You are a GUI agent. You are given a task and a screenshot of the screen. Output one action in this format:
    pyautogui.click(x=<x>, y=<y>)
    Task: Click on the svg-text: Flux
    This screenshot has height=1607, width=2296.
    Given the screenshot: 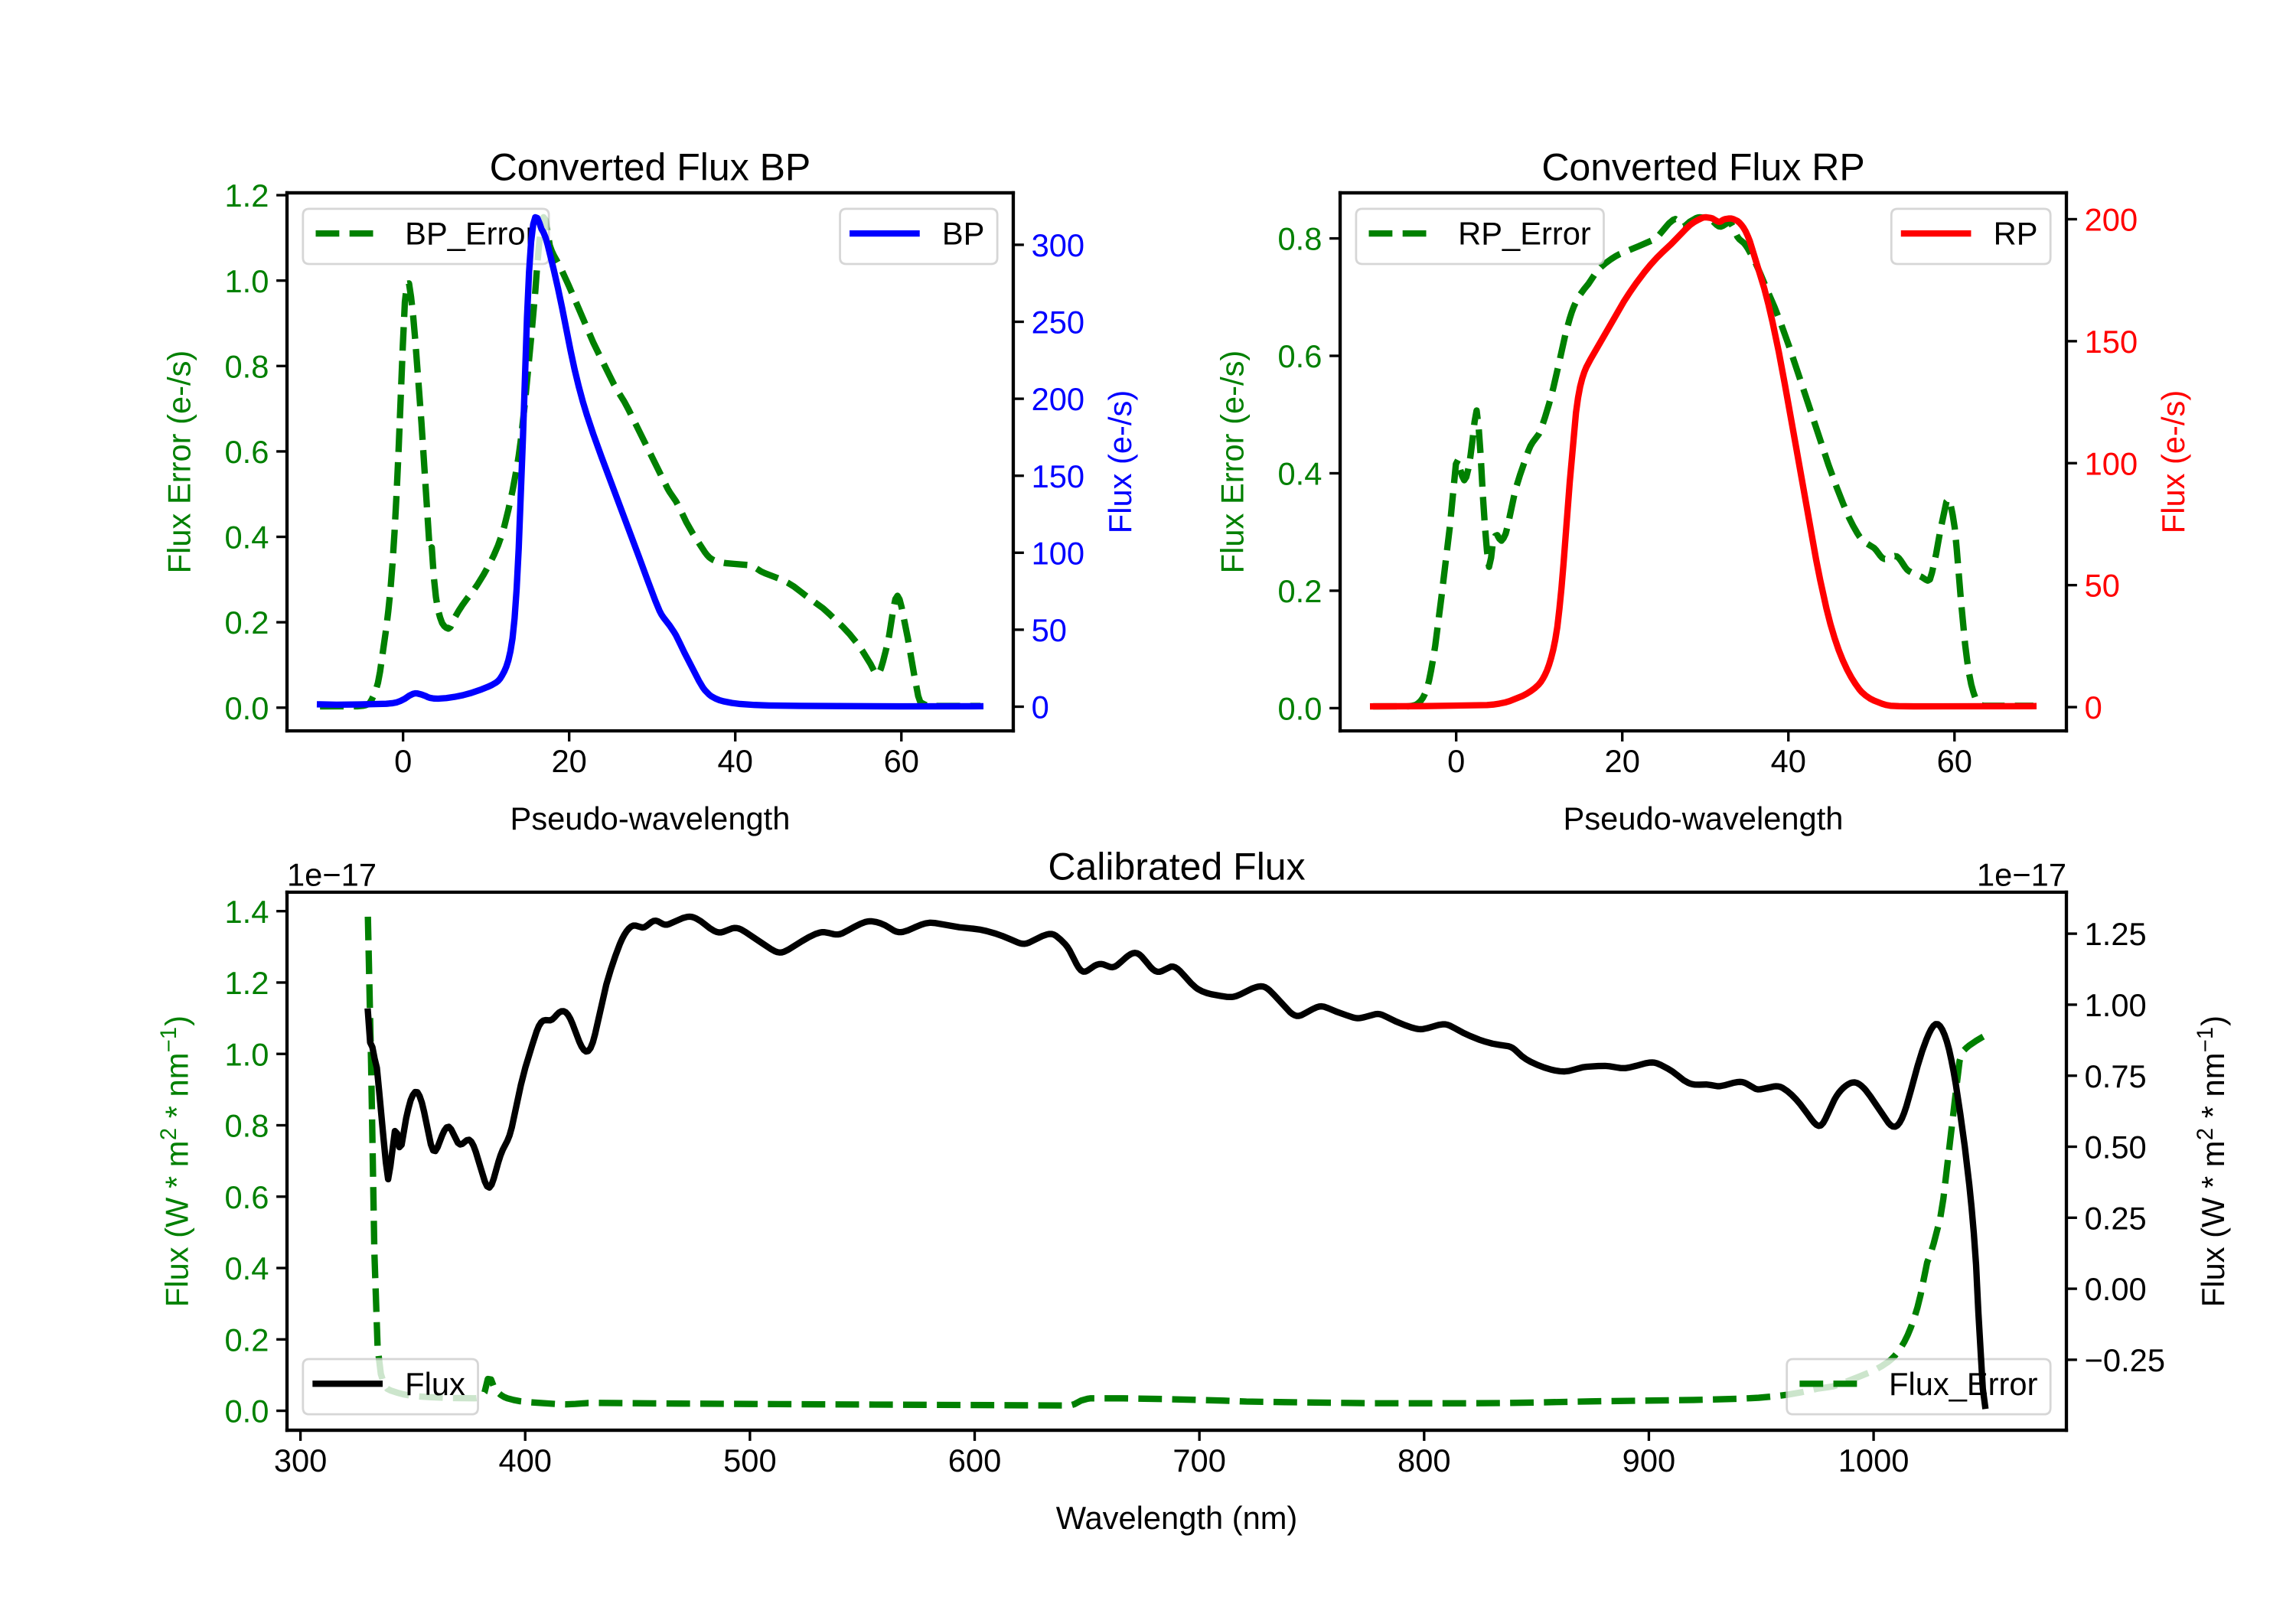 What is the action you would take?
    pyautogui.click(x=435, y=1384)
    